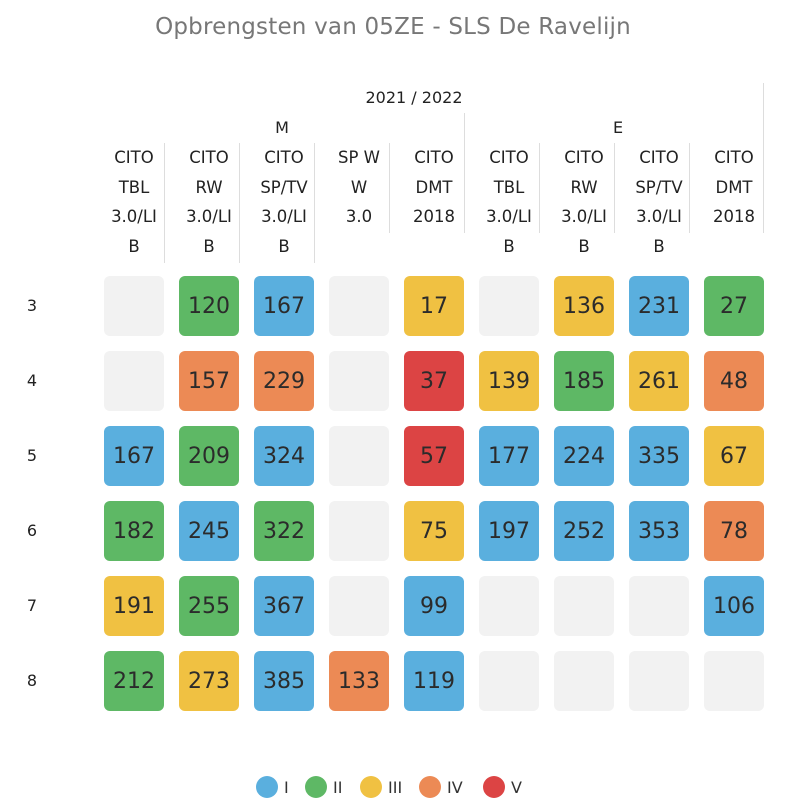  Describe the element at coordinates (338, 787) in the screenshot. I see `legend-label: II` at that location.